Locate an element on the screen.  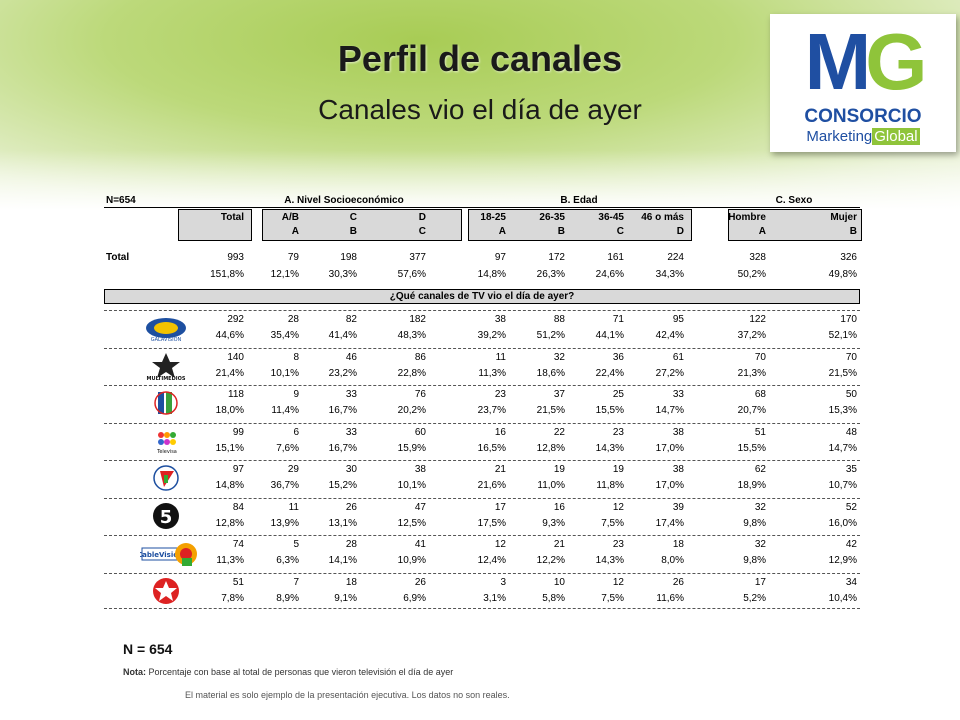
total-count-cell: 79 is located at coordinates (293, 257).